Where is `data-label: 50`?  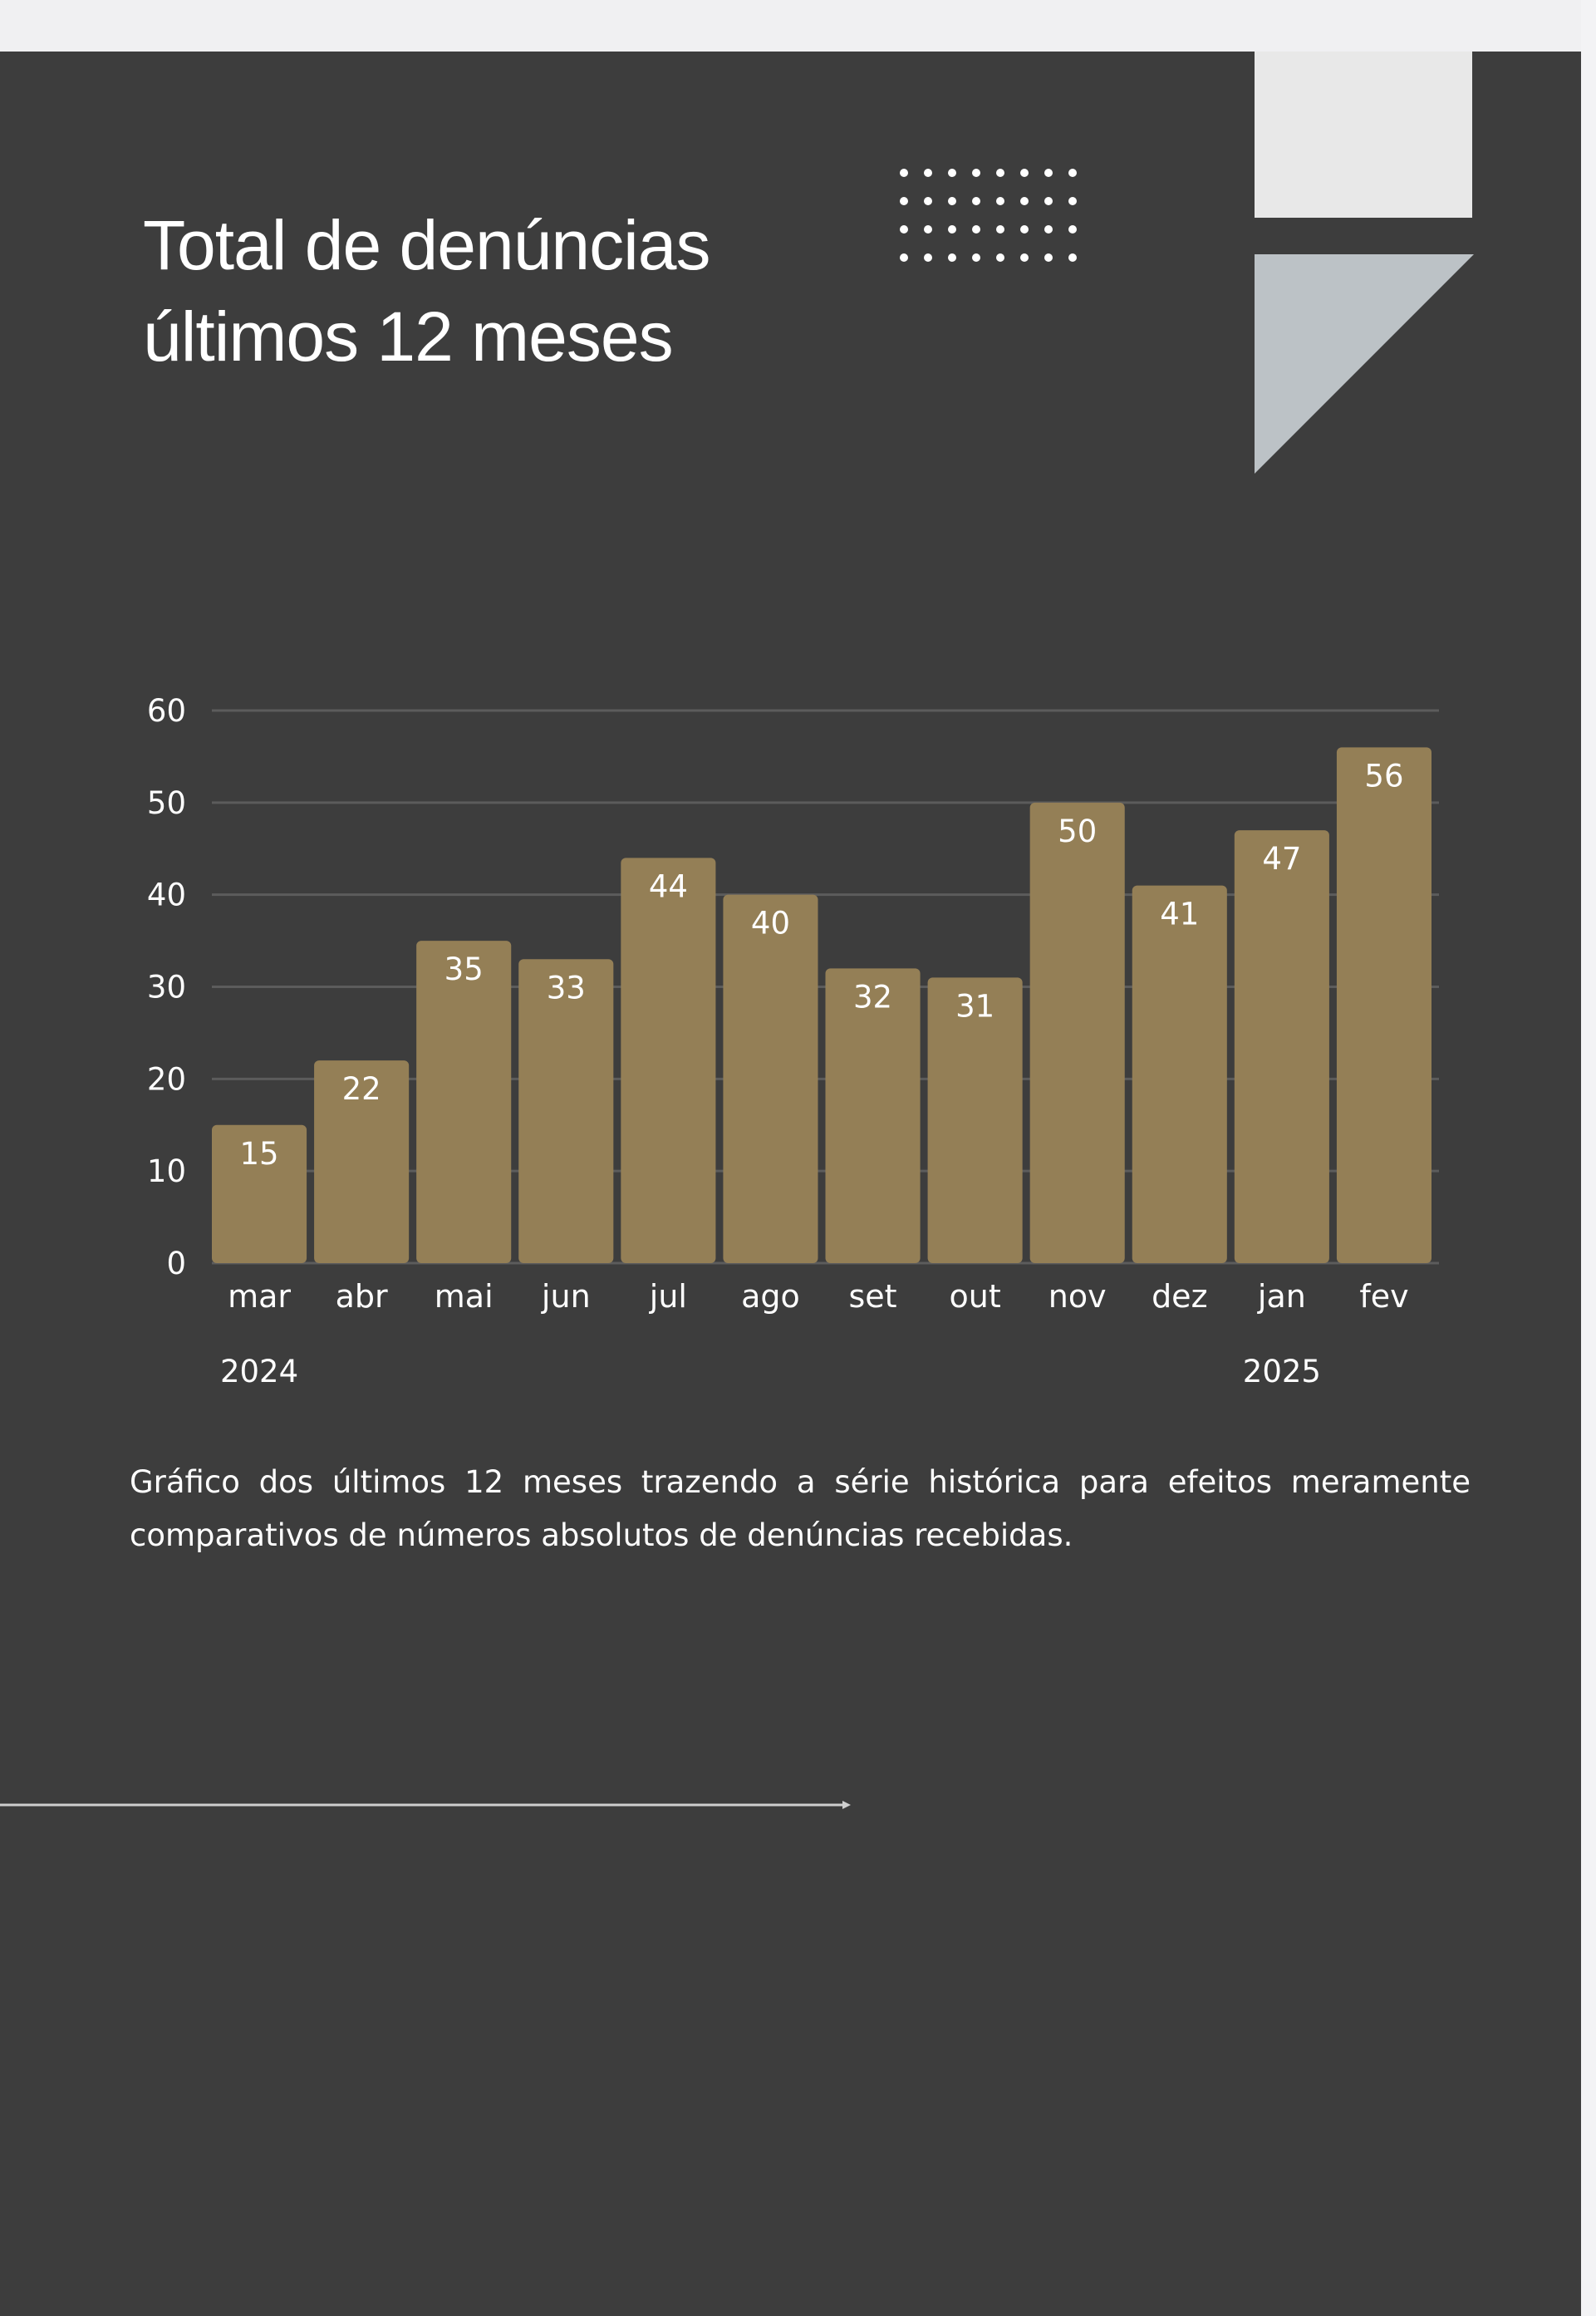 data-label: 50 is located at coordinates (1077, 831).